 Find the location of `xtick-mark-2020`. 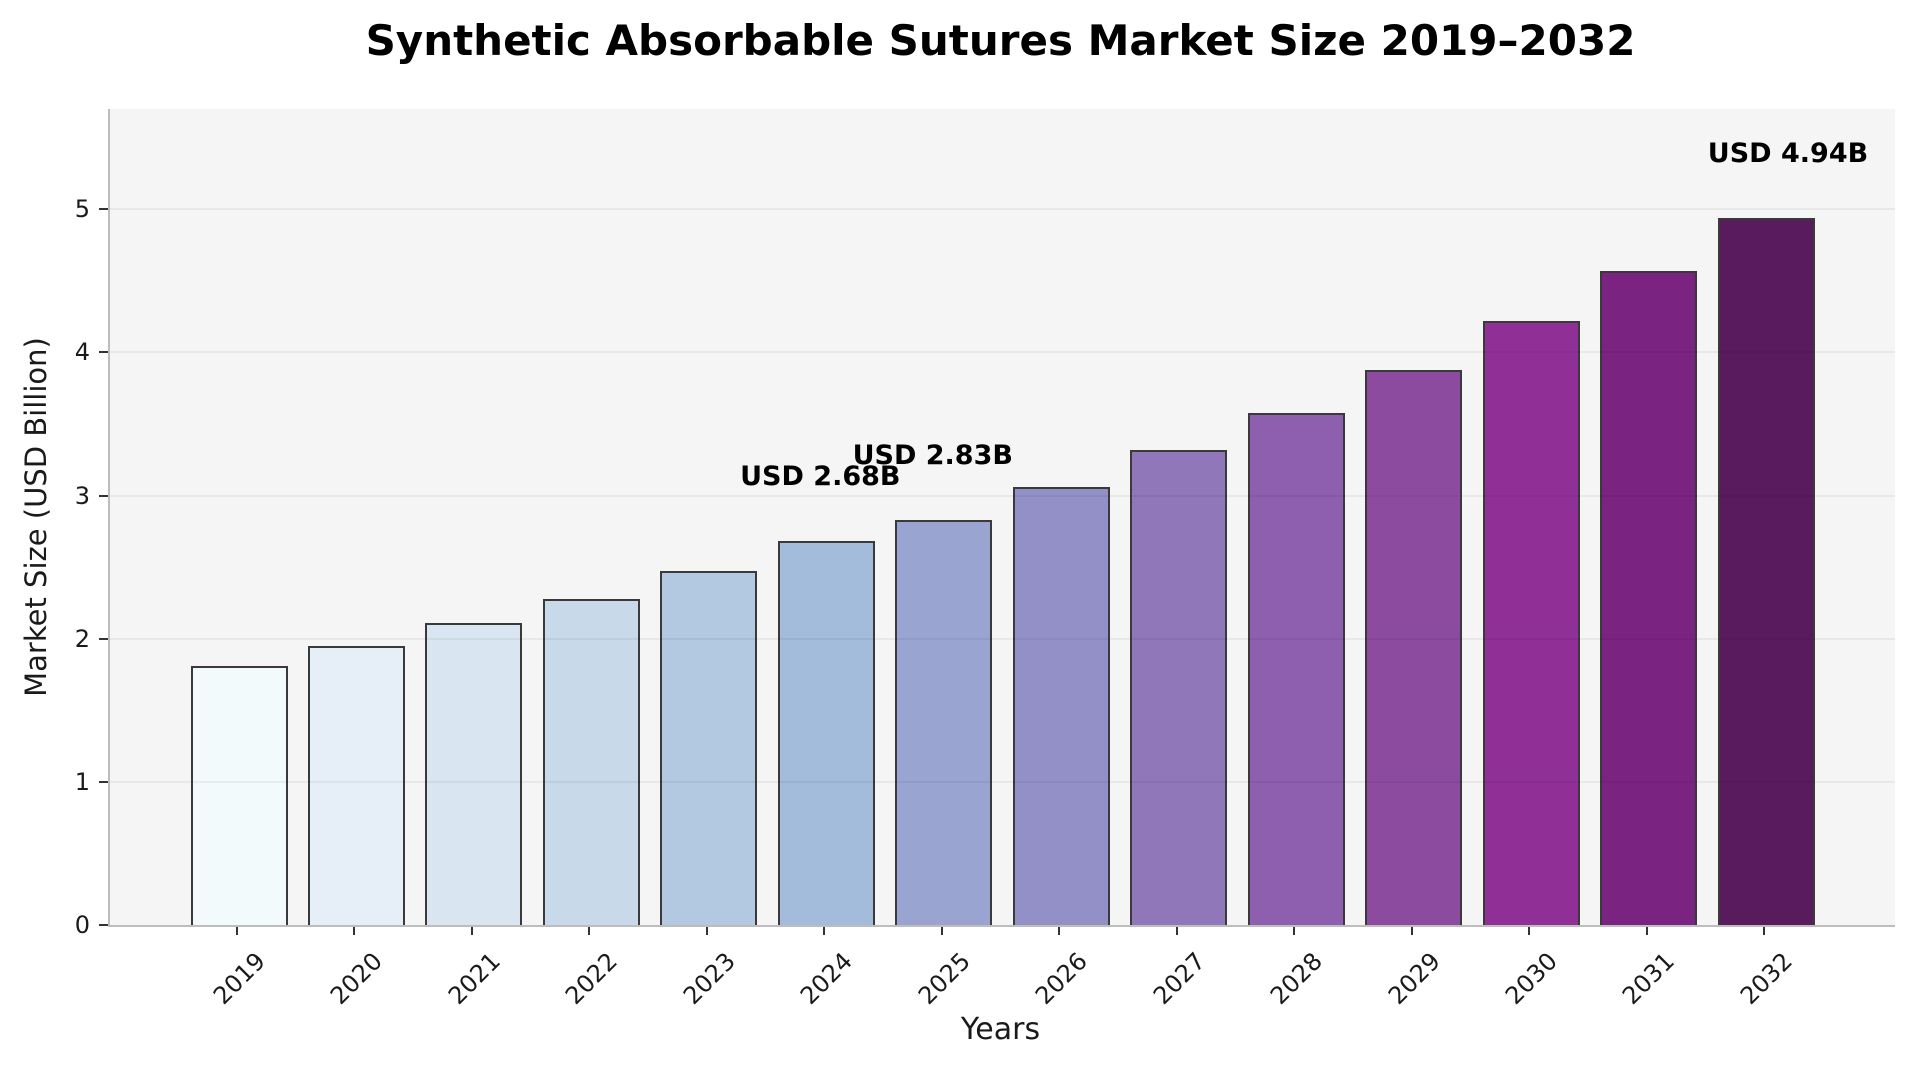

xtick-mark-2020 is located at coordinates (354, 931).